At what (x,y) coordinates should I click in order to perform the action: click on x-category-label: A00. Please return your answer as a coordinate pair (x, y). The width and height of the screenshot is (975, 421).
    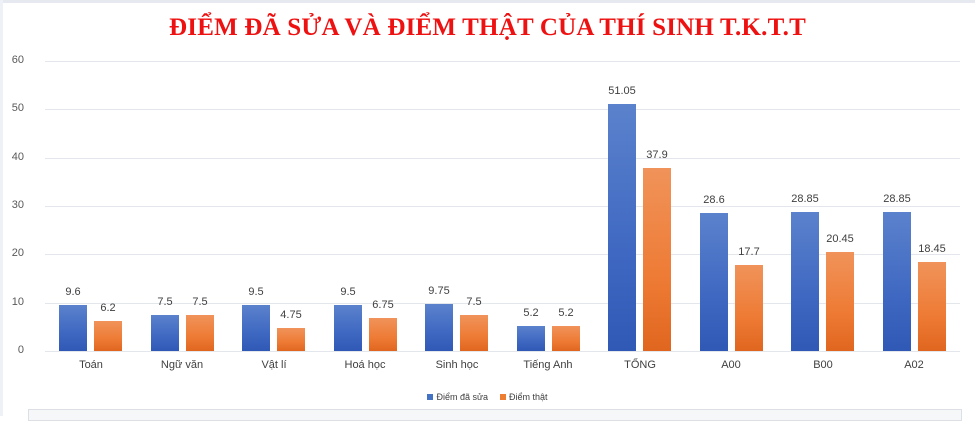
    Looking at the image, I should click on (731, 365).